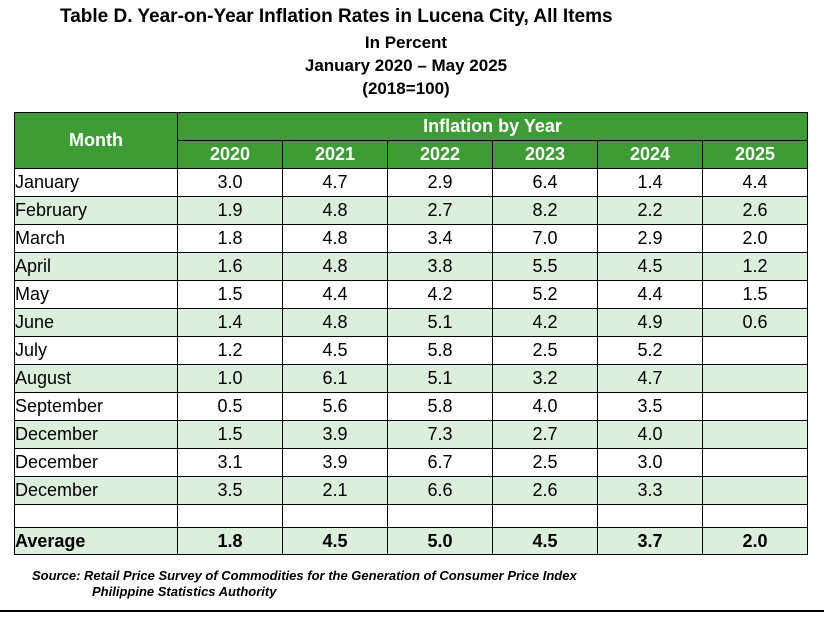  What do you see at coordinates (411, 406) in the screenshot?
I see `table-row: September 0.5 5.6 5.8 4.0 3.5` at bounding box center [411, 406].